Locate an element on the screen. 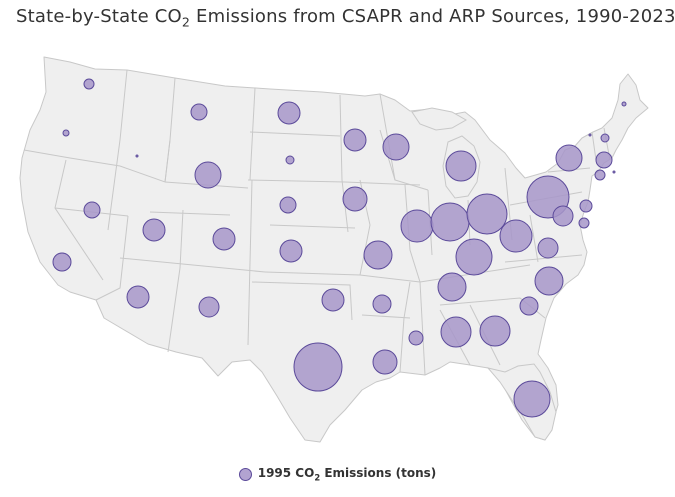 The width and height of the screenshot is (675, 497). bubble-ky is located at coordinates (474, 257).